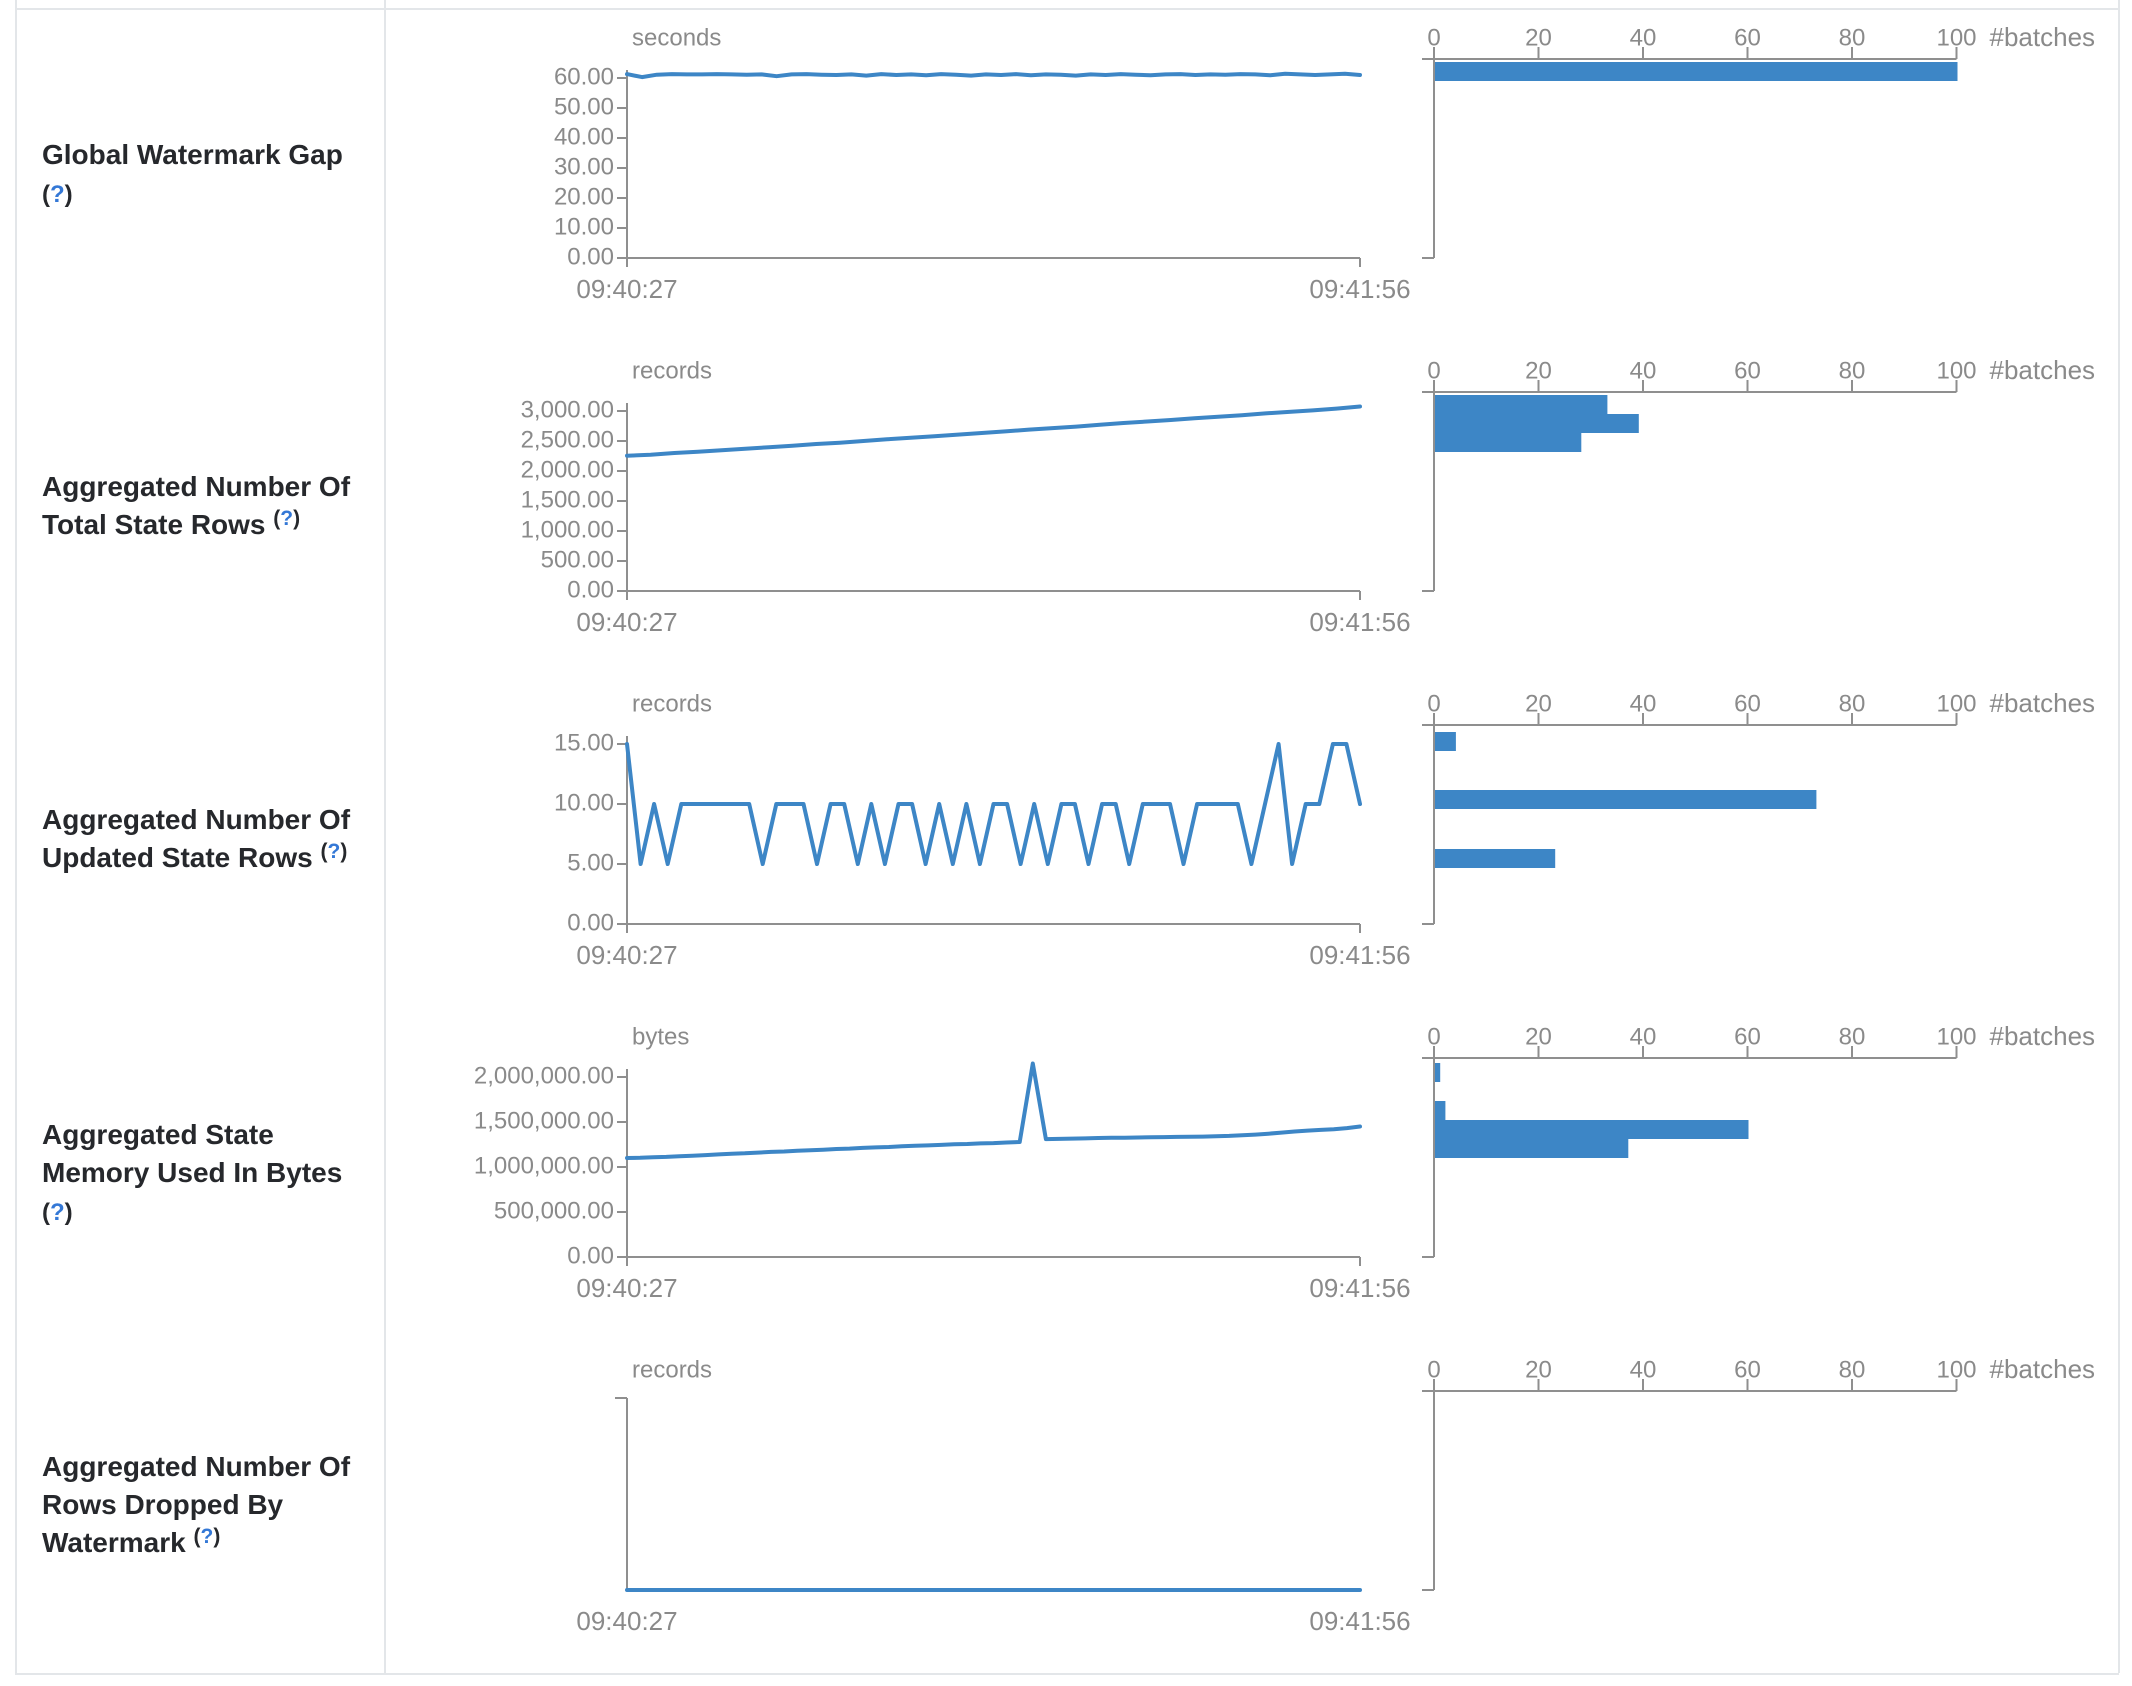 The height and width of the screenshot is (1686, 2132). What do you see at coordinates (192, 1172) in the screenshot?
I see `label-text: Memory Used In Bytes` at bounding box center [192, 1172].